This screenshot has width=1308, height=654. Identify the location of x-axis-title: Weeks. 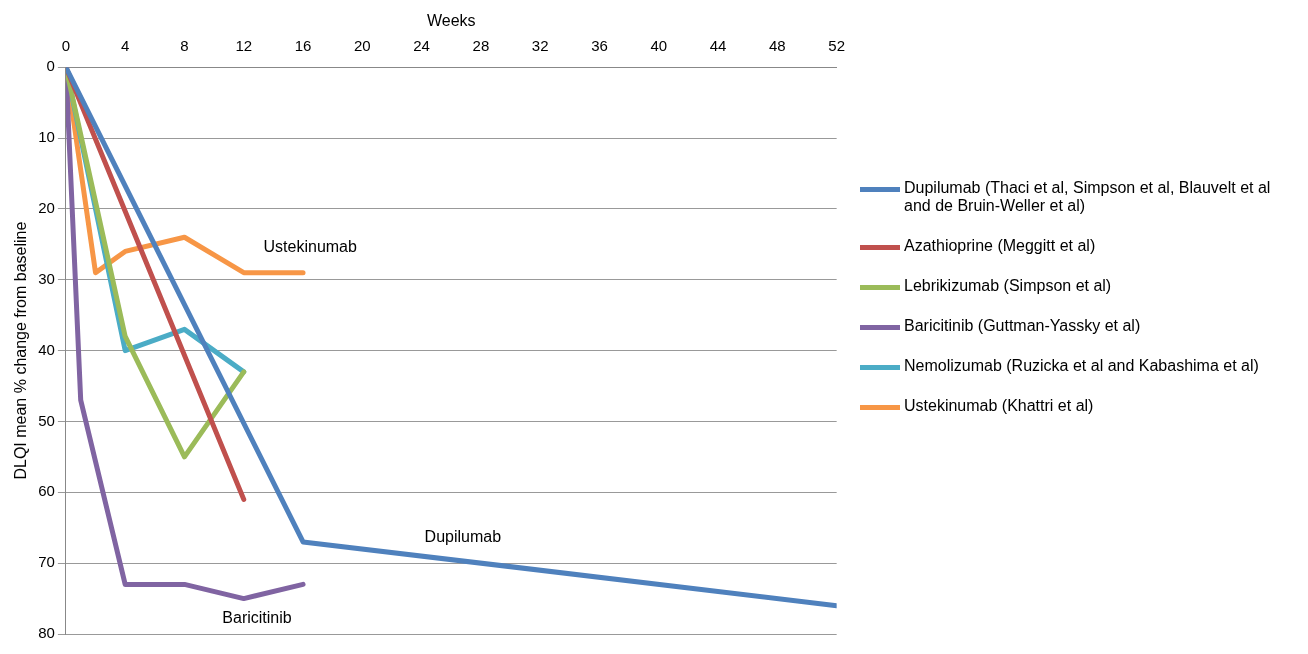
(451, 21).